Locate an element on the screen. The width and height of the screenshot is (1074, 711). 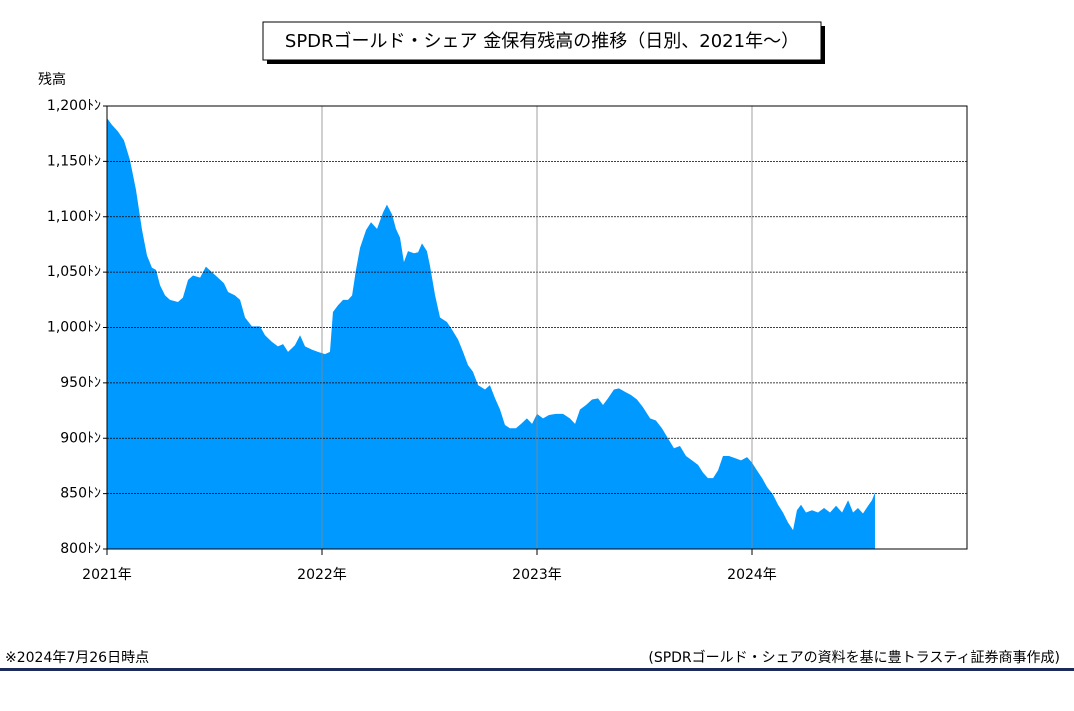
y-tick-label: 850ﾄﾝ is located at coordinates (80, 494).